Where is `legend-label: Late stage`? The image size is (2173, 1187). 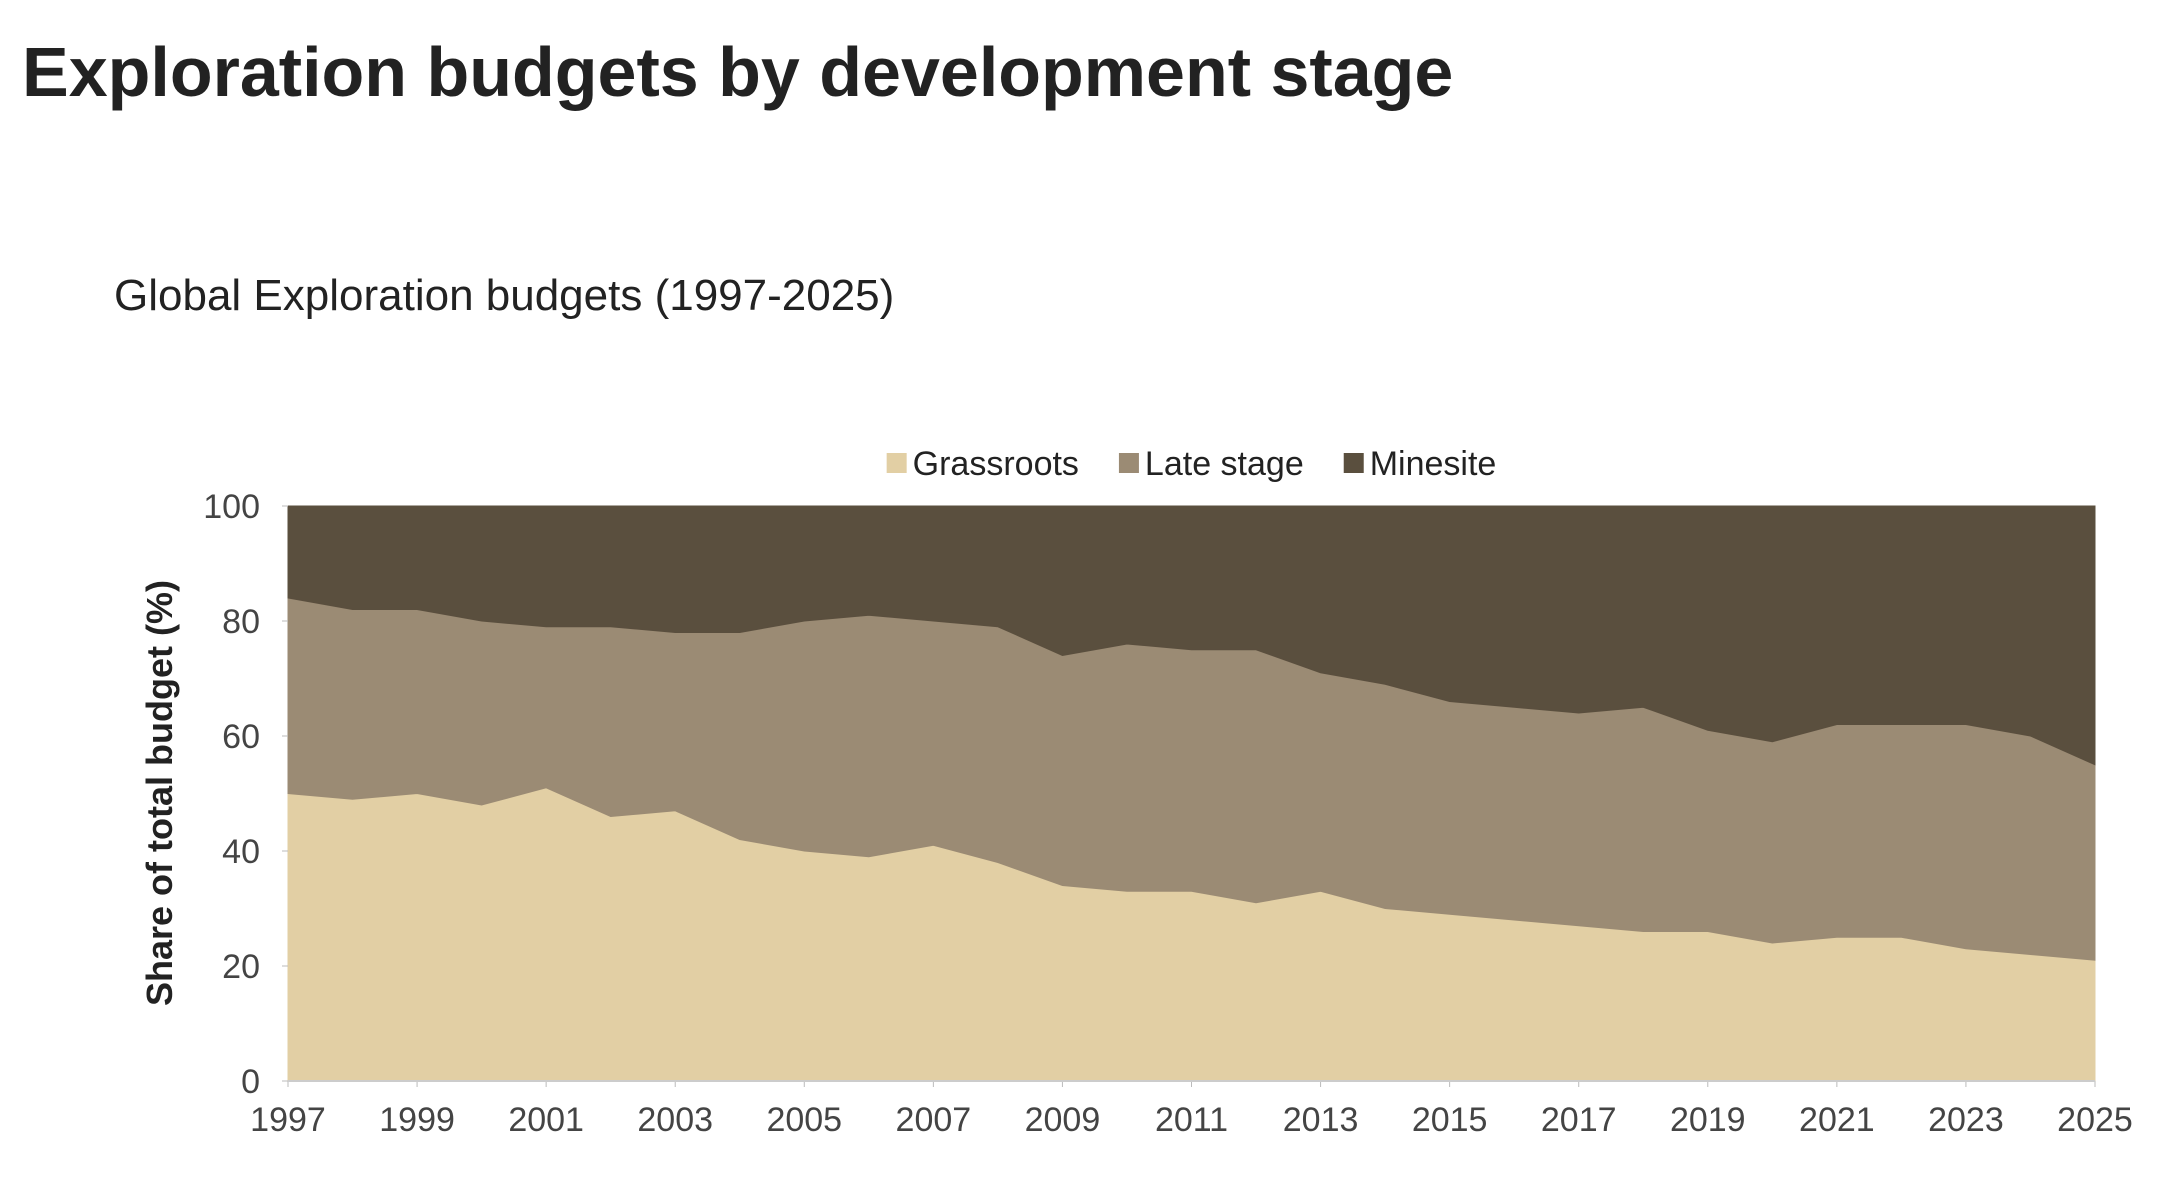
legend-label: Late stage is located at coordinates (1224, 464).